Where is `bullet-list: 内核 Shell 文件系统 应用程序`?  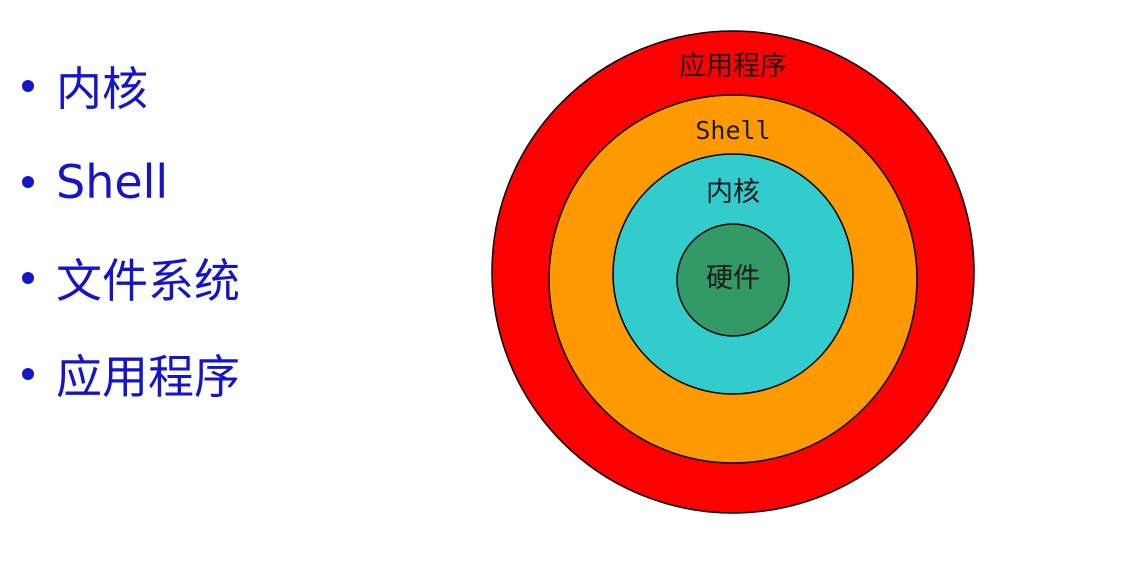
bullet-list: 内核 Shell 文件系统 应用程序 is located at coordinates (131, 230).